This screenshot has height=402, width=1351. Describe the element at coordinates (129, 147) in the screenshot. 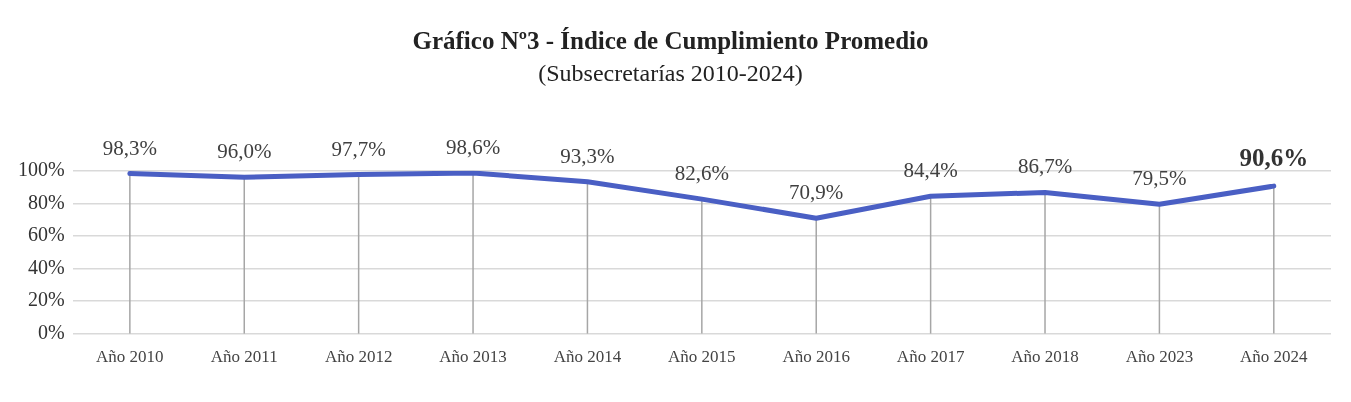

I see `data-label: 98,3%` at that location.